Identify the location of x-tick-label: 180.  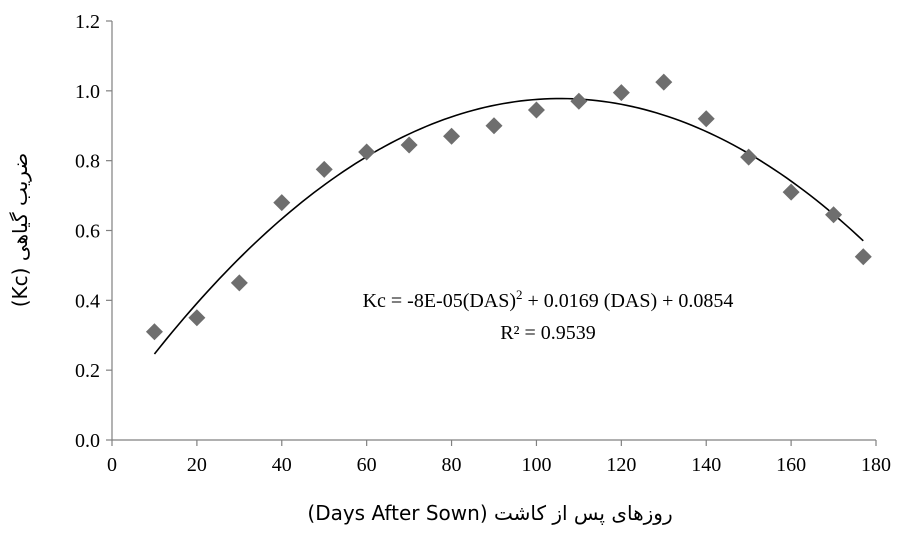
(876, 465).